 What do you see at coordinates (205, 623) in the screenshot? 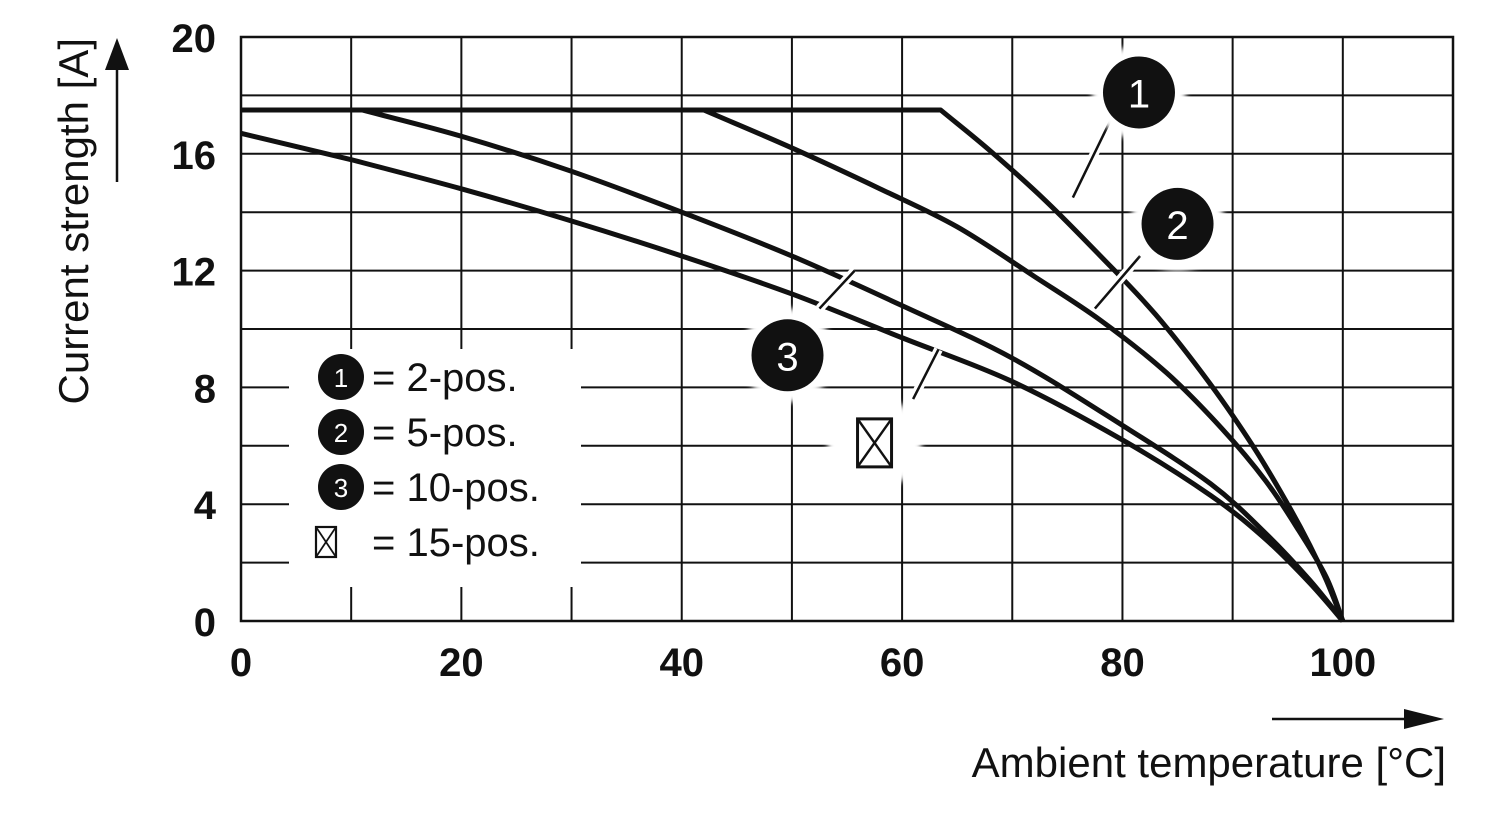
I see `y-tick-label: 0` at bounding box center [205, 623].